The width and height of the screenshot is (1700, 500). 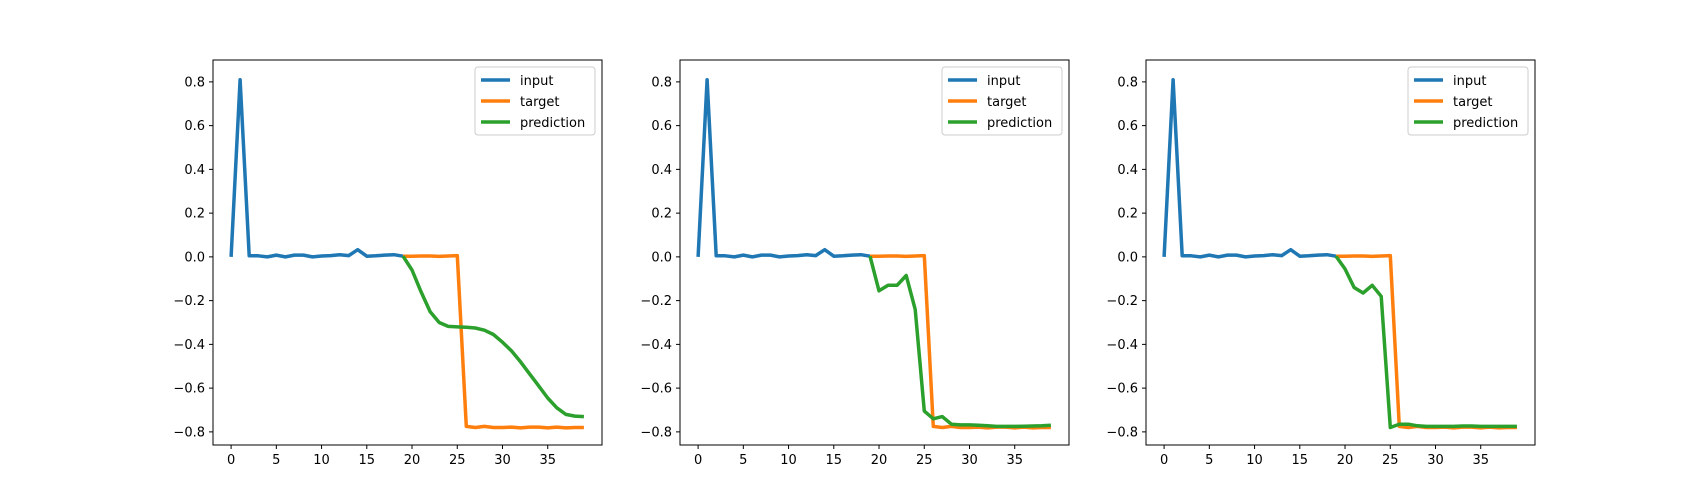 I want to click on series-line-target, so click(x=493, y=341).